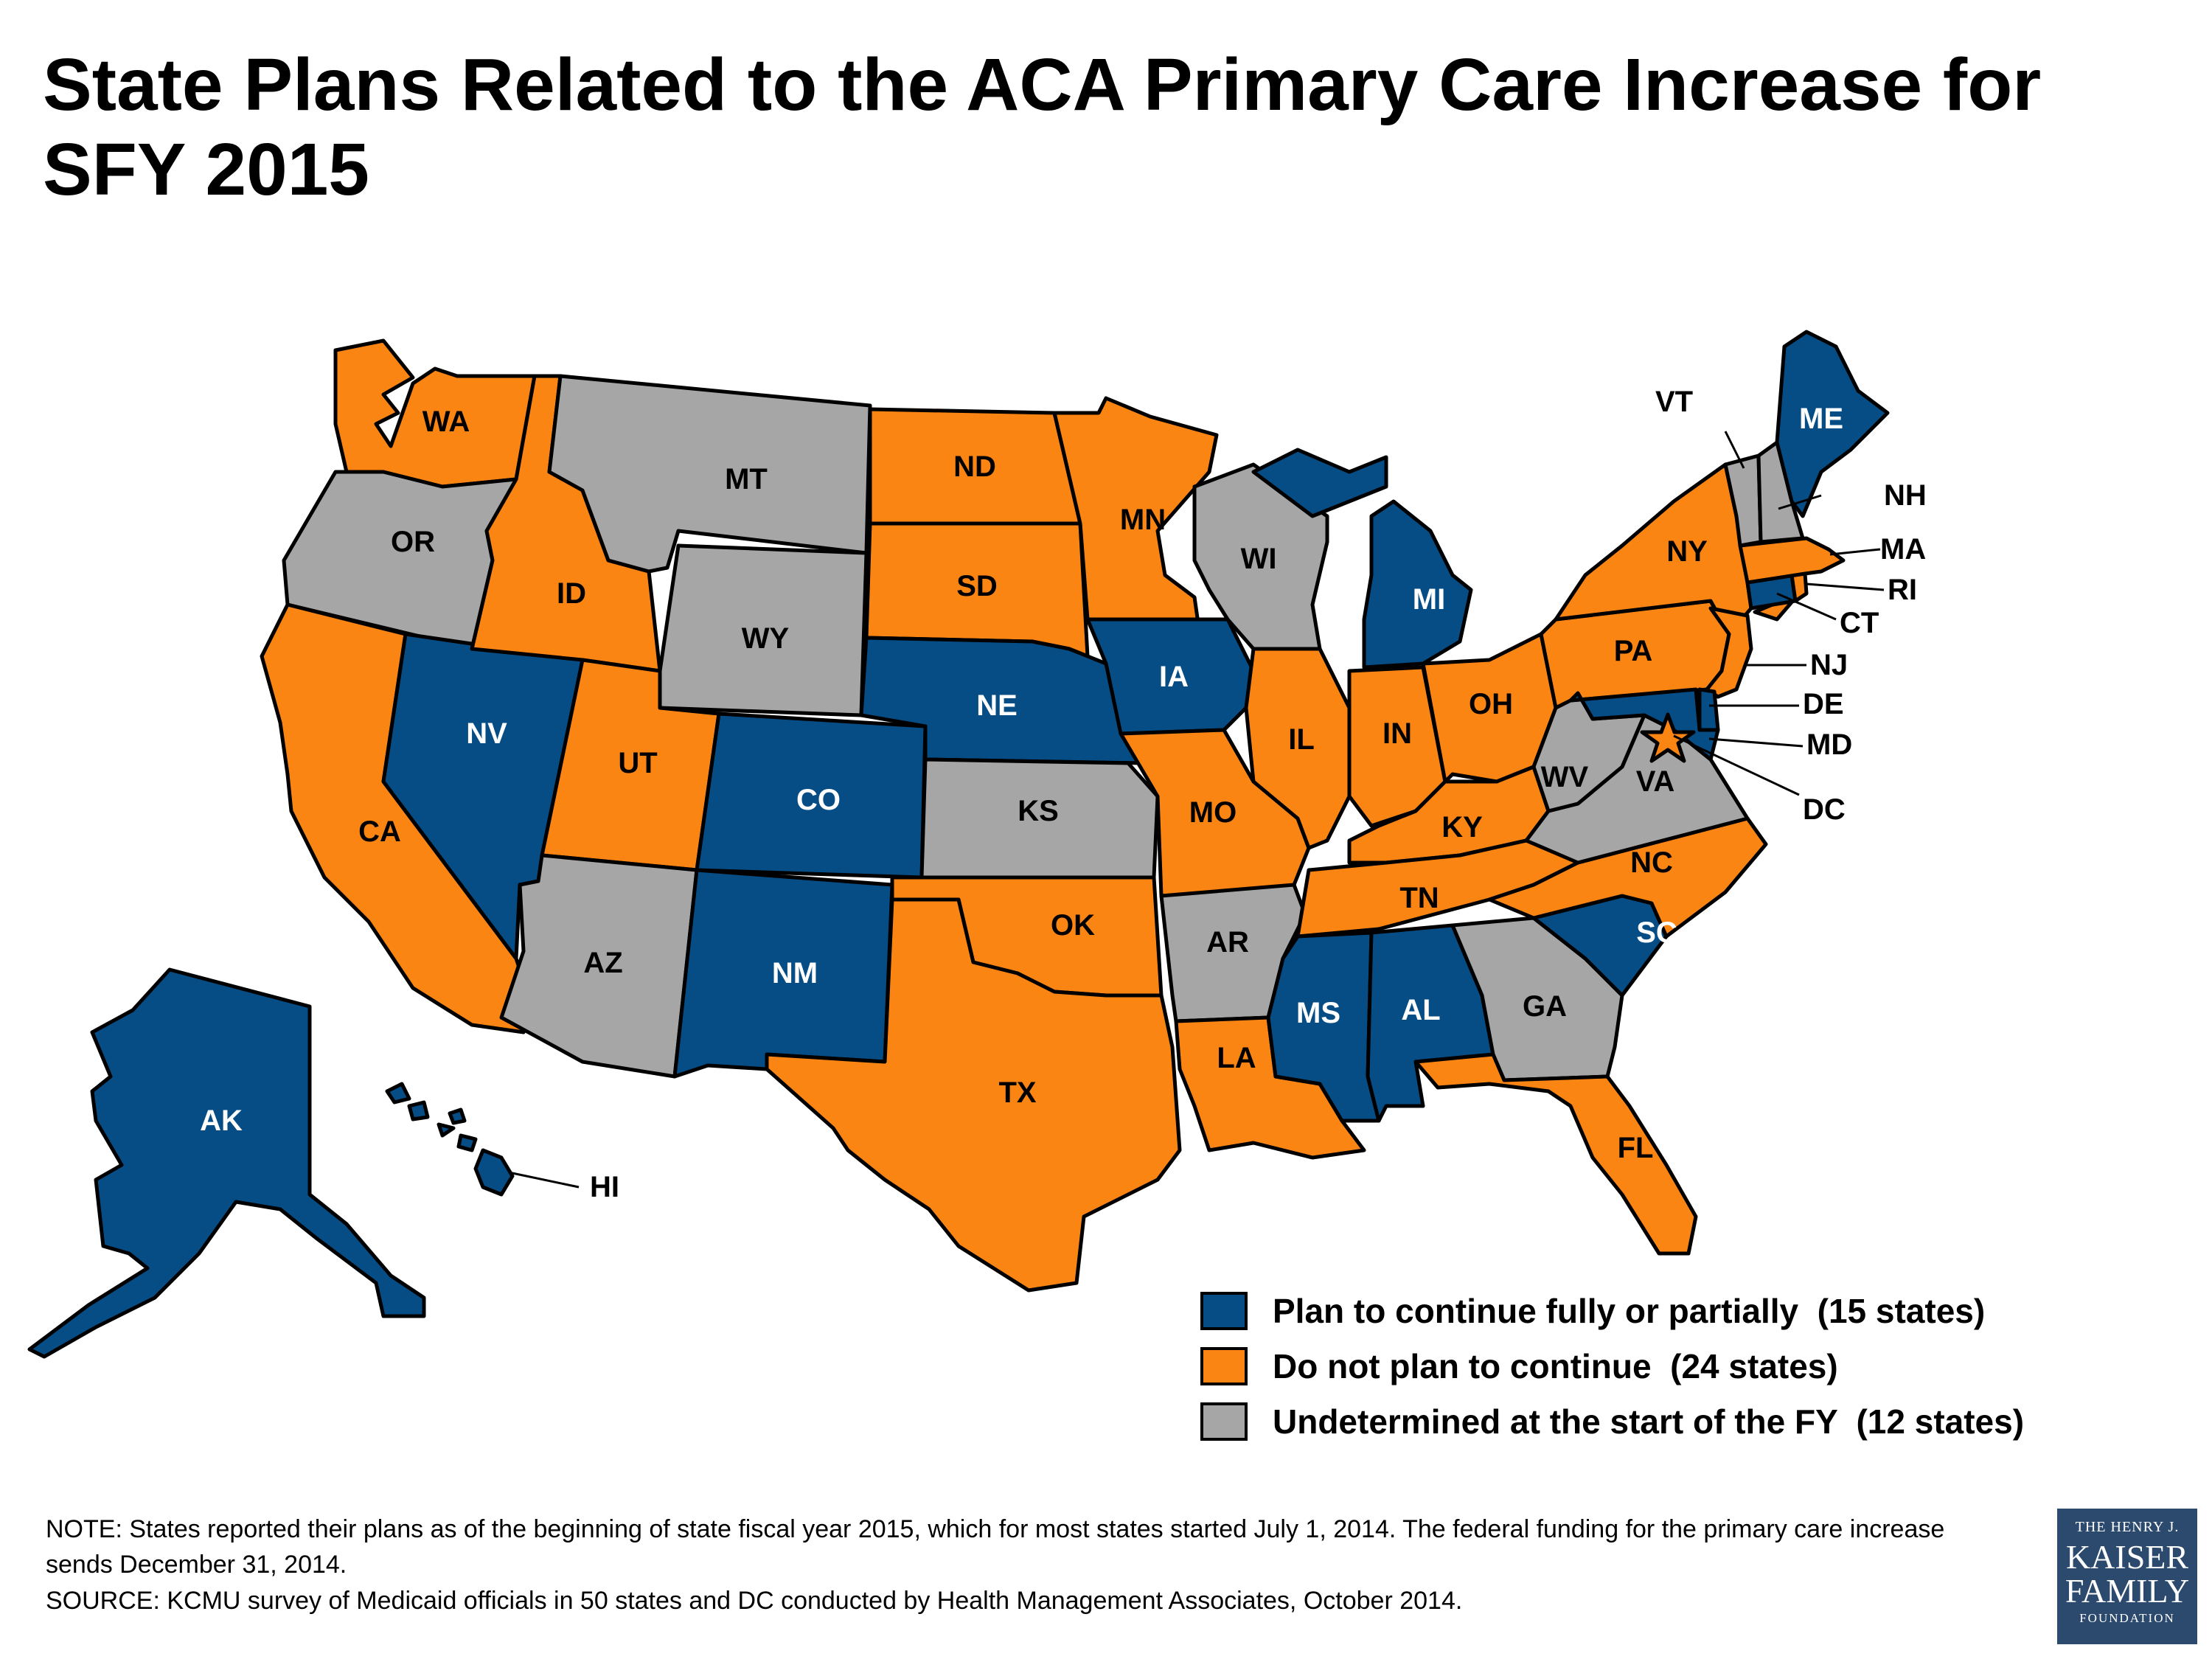 The height and width of the screenshot is (1659, 2212). I want to click on state-label-la: LA, so click(1236, 1058).